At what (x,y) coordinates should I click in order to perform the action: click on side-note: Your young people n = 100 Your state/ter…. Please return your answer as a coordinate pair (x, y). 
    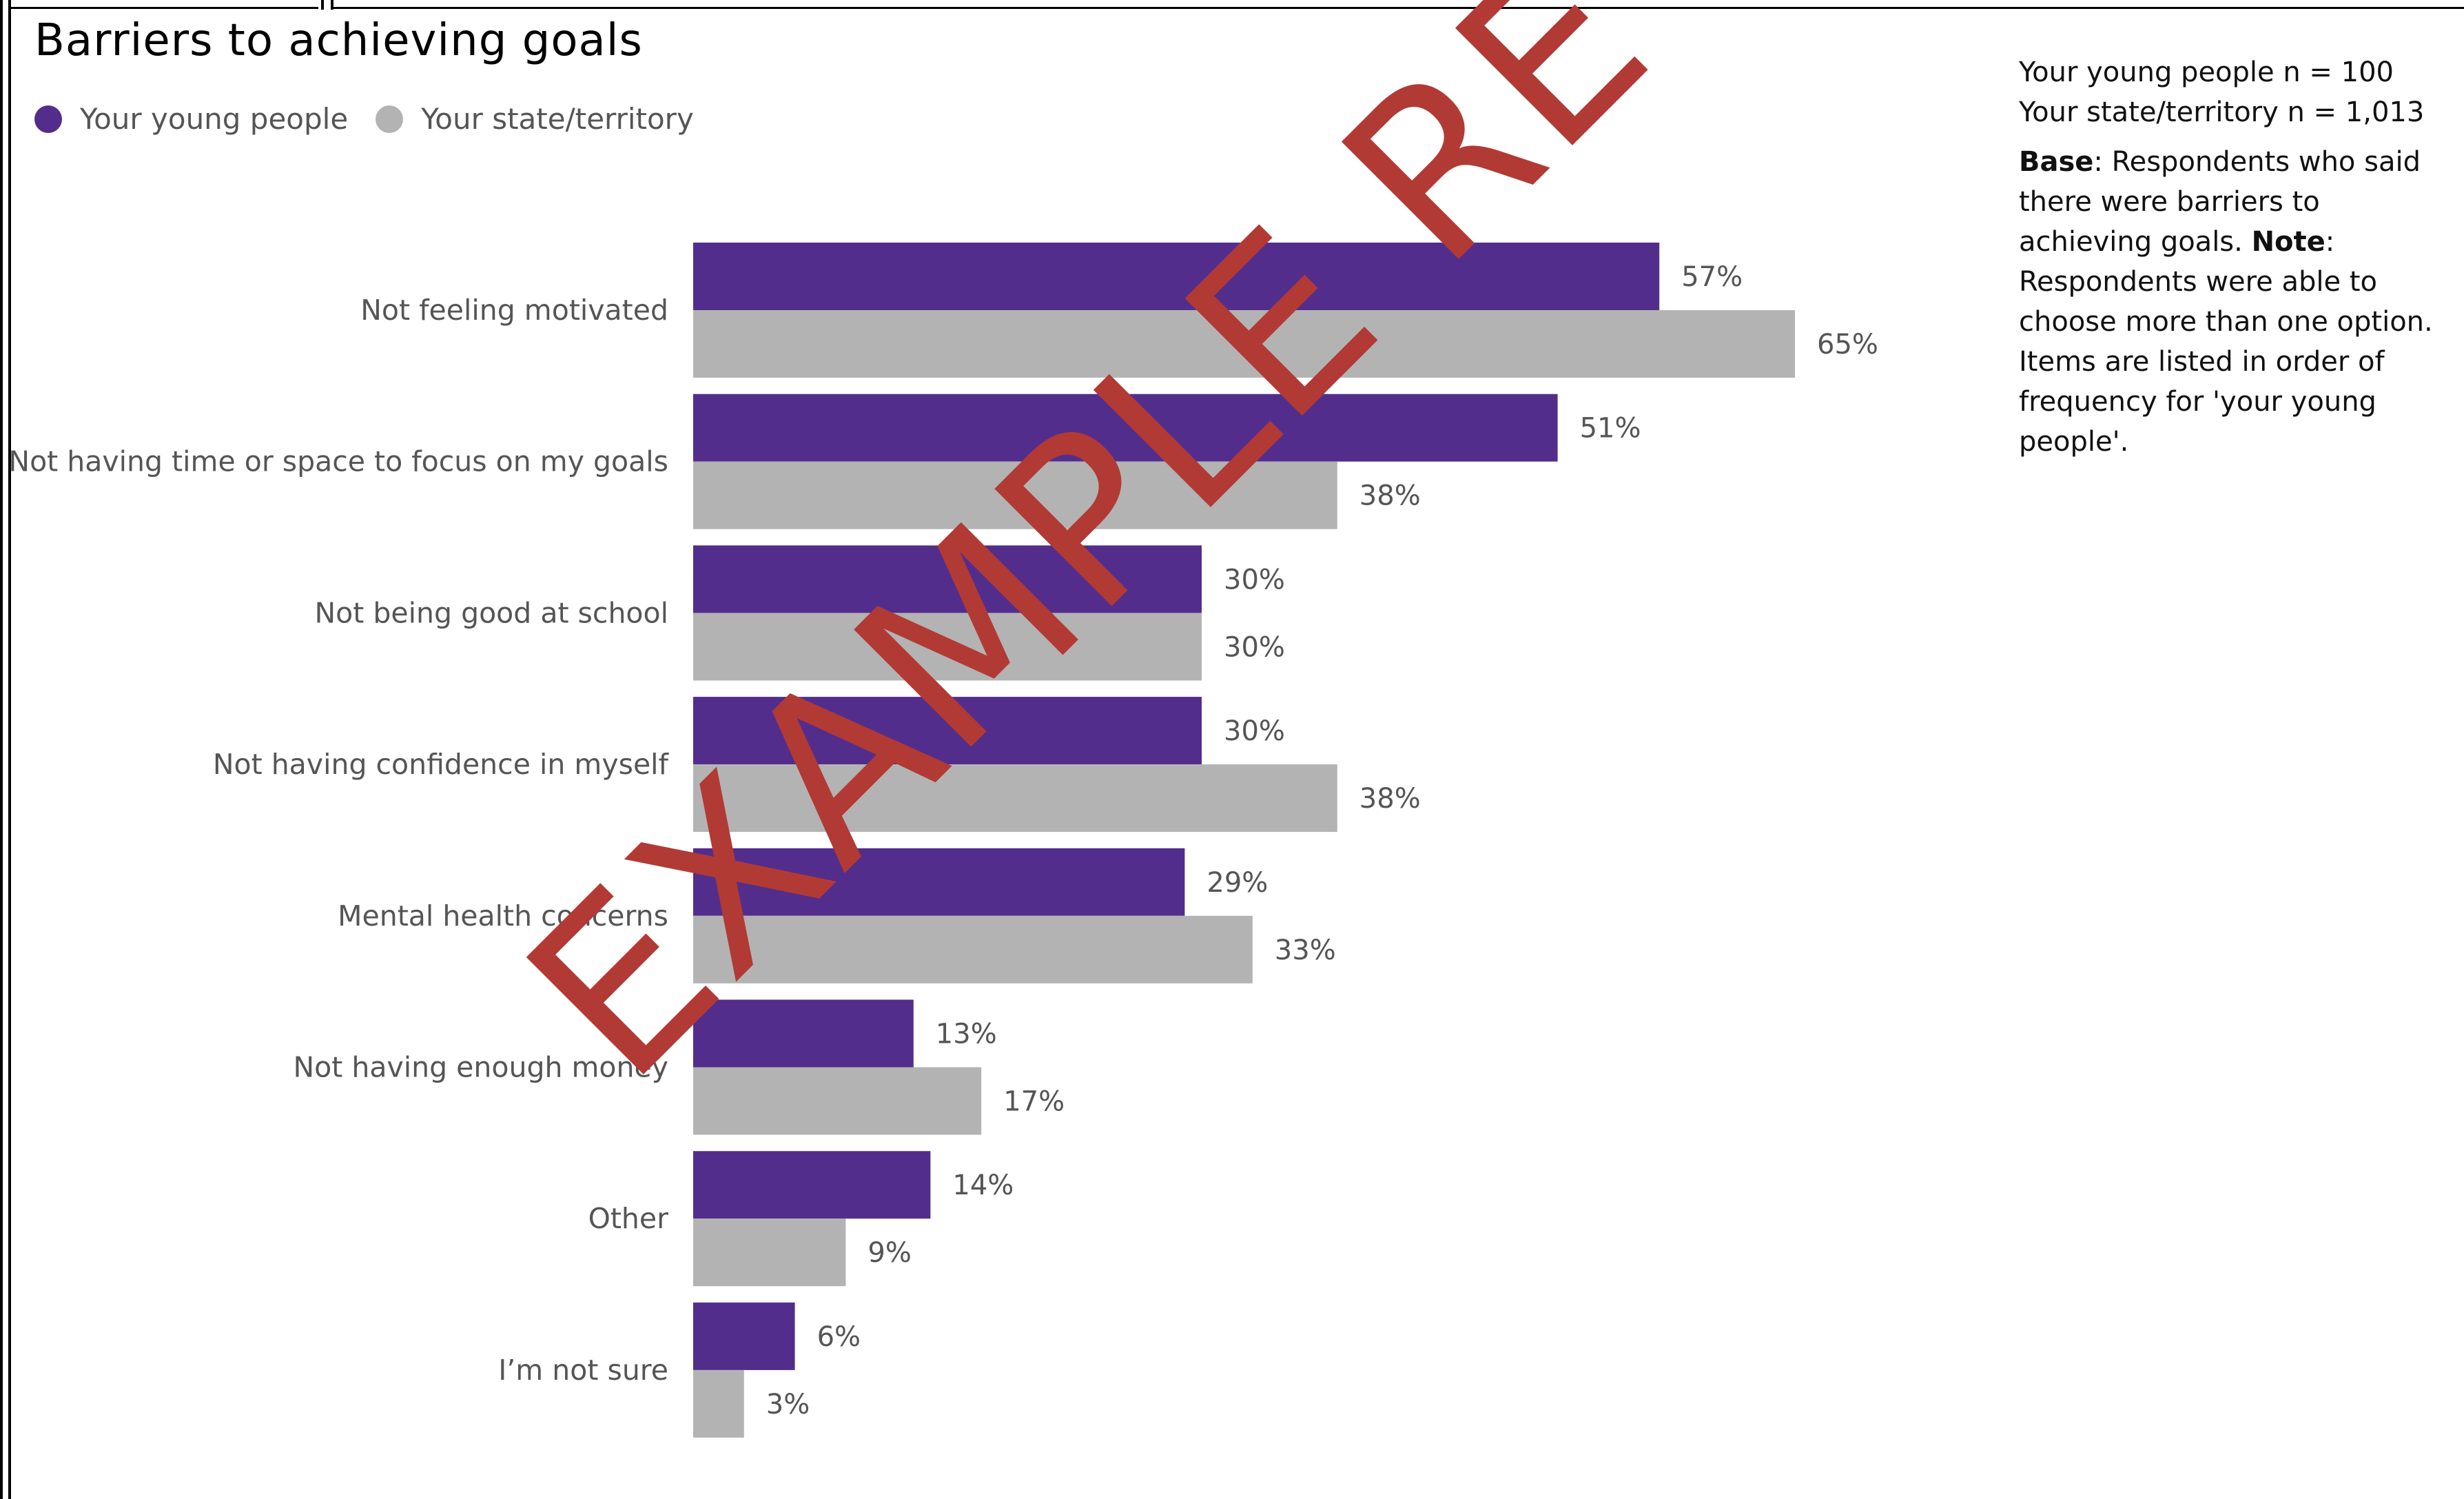
    Looking at the image, I should click on (2232, 257).